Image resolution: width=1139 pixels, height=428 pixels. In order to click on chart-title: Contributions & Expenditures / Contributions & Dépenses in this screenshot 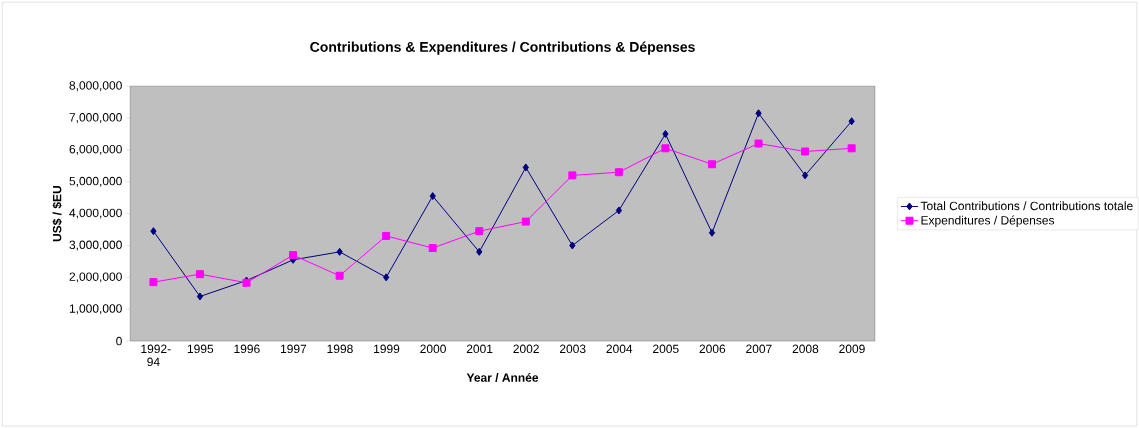, I will do `click(502, 48)`.